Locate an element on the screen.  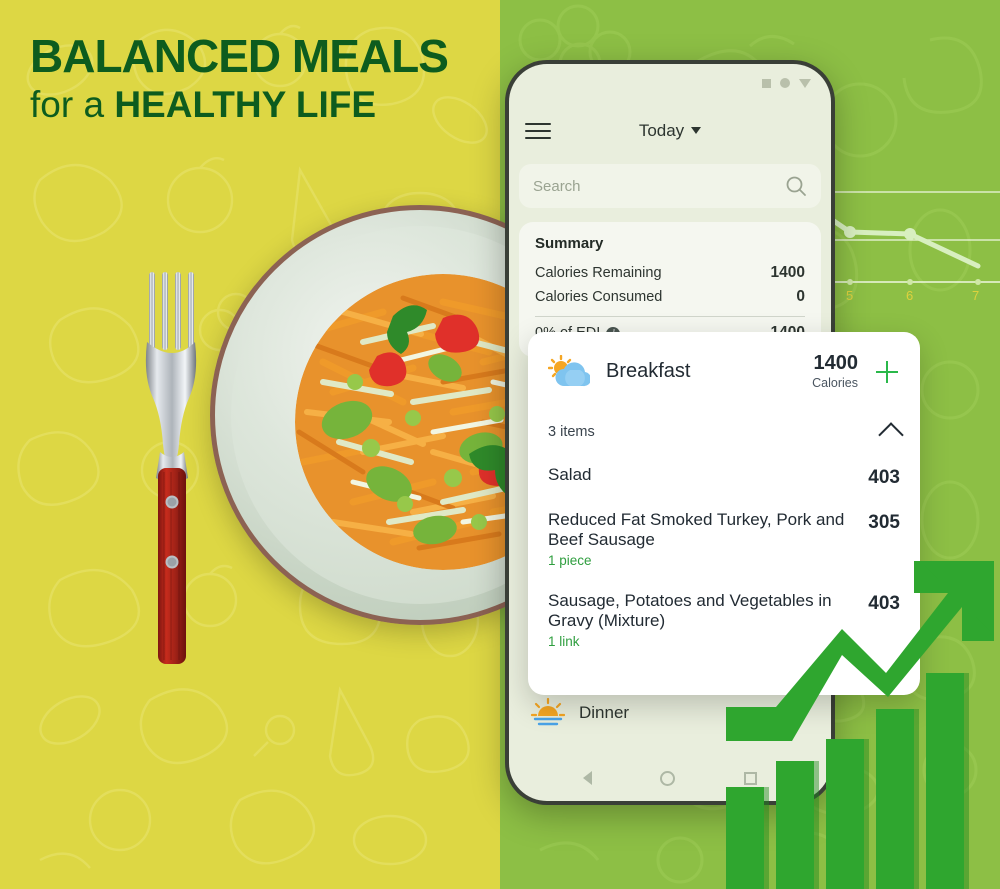
food-item-serving: 1 piece is located at coordinates (570, 561).